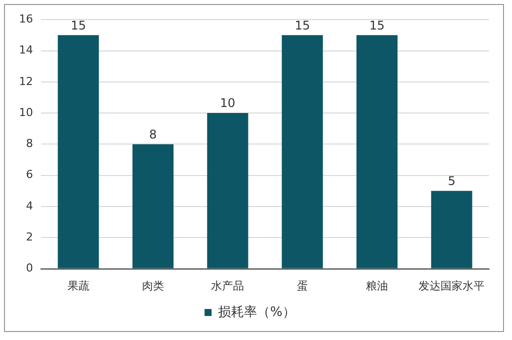 The image size is (512, 340). What do you see at coordinates (452, 181) in the screenshot?
I see `data-label: 5` at bounding box center [452, 181].